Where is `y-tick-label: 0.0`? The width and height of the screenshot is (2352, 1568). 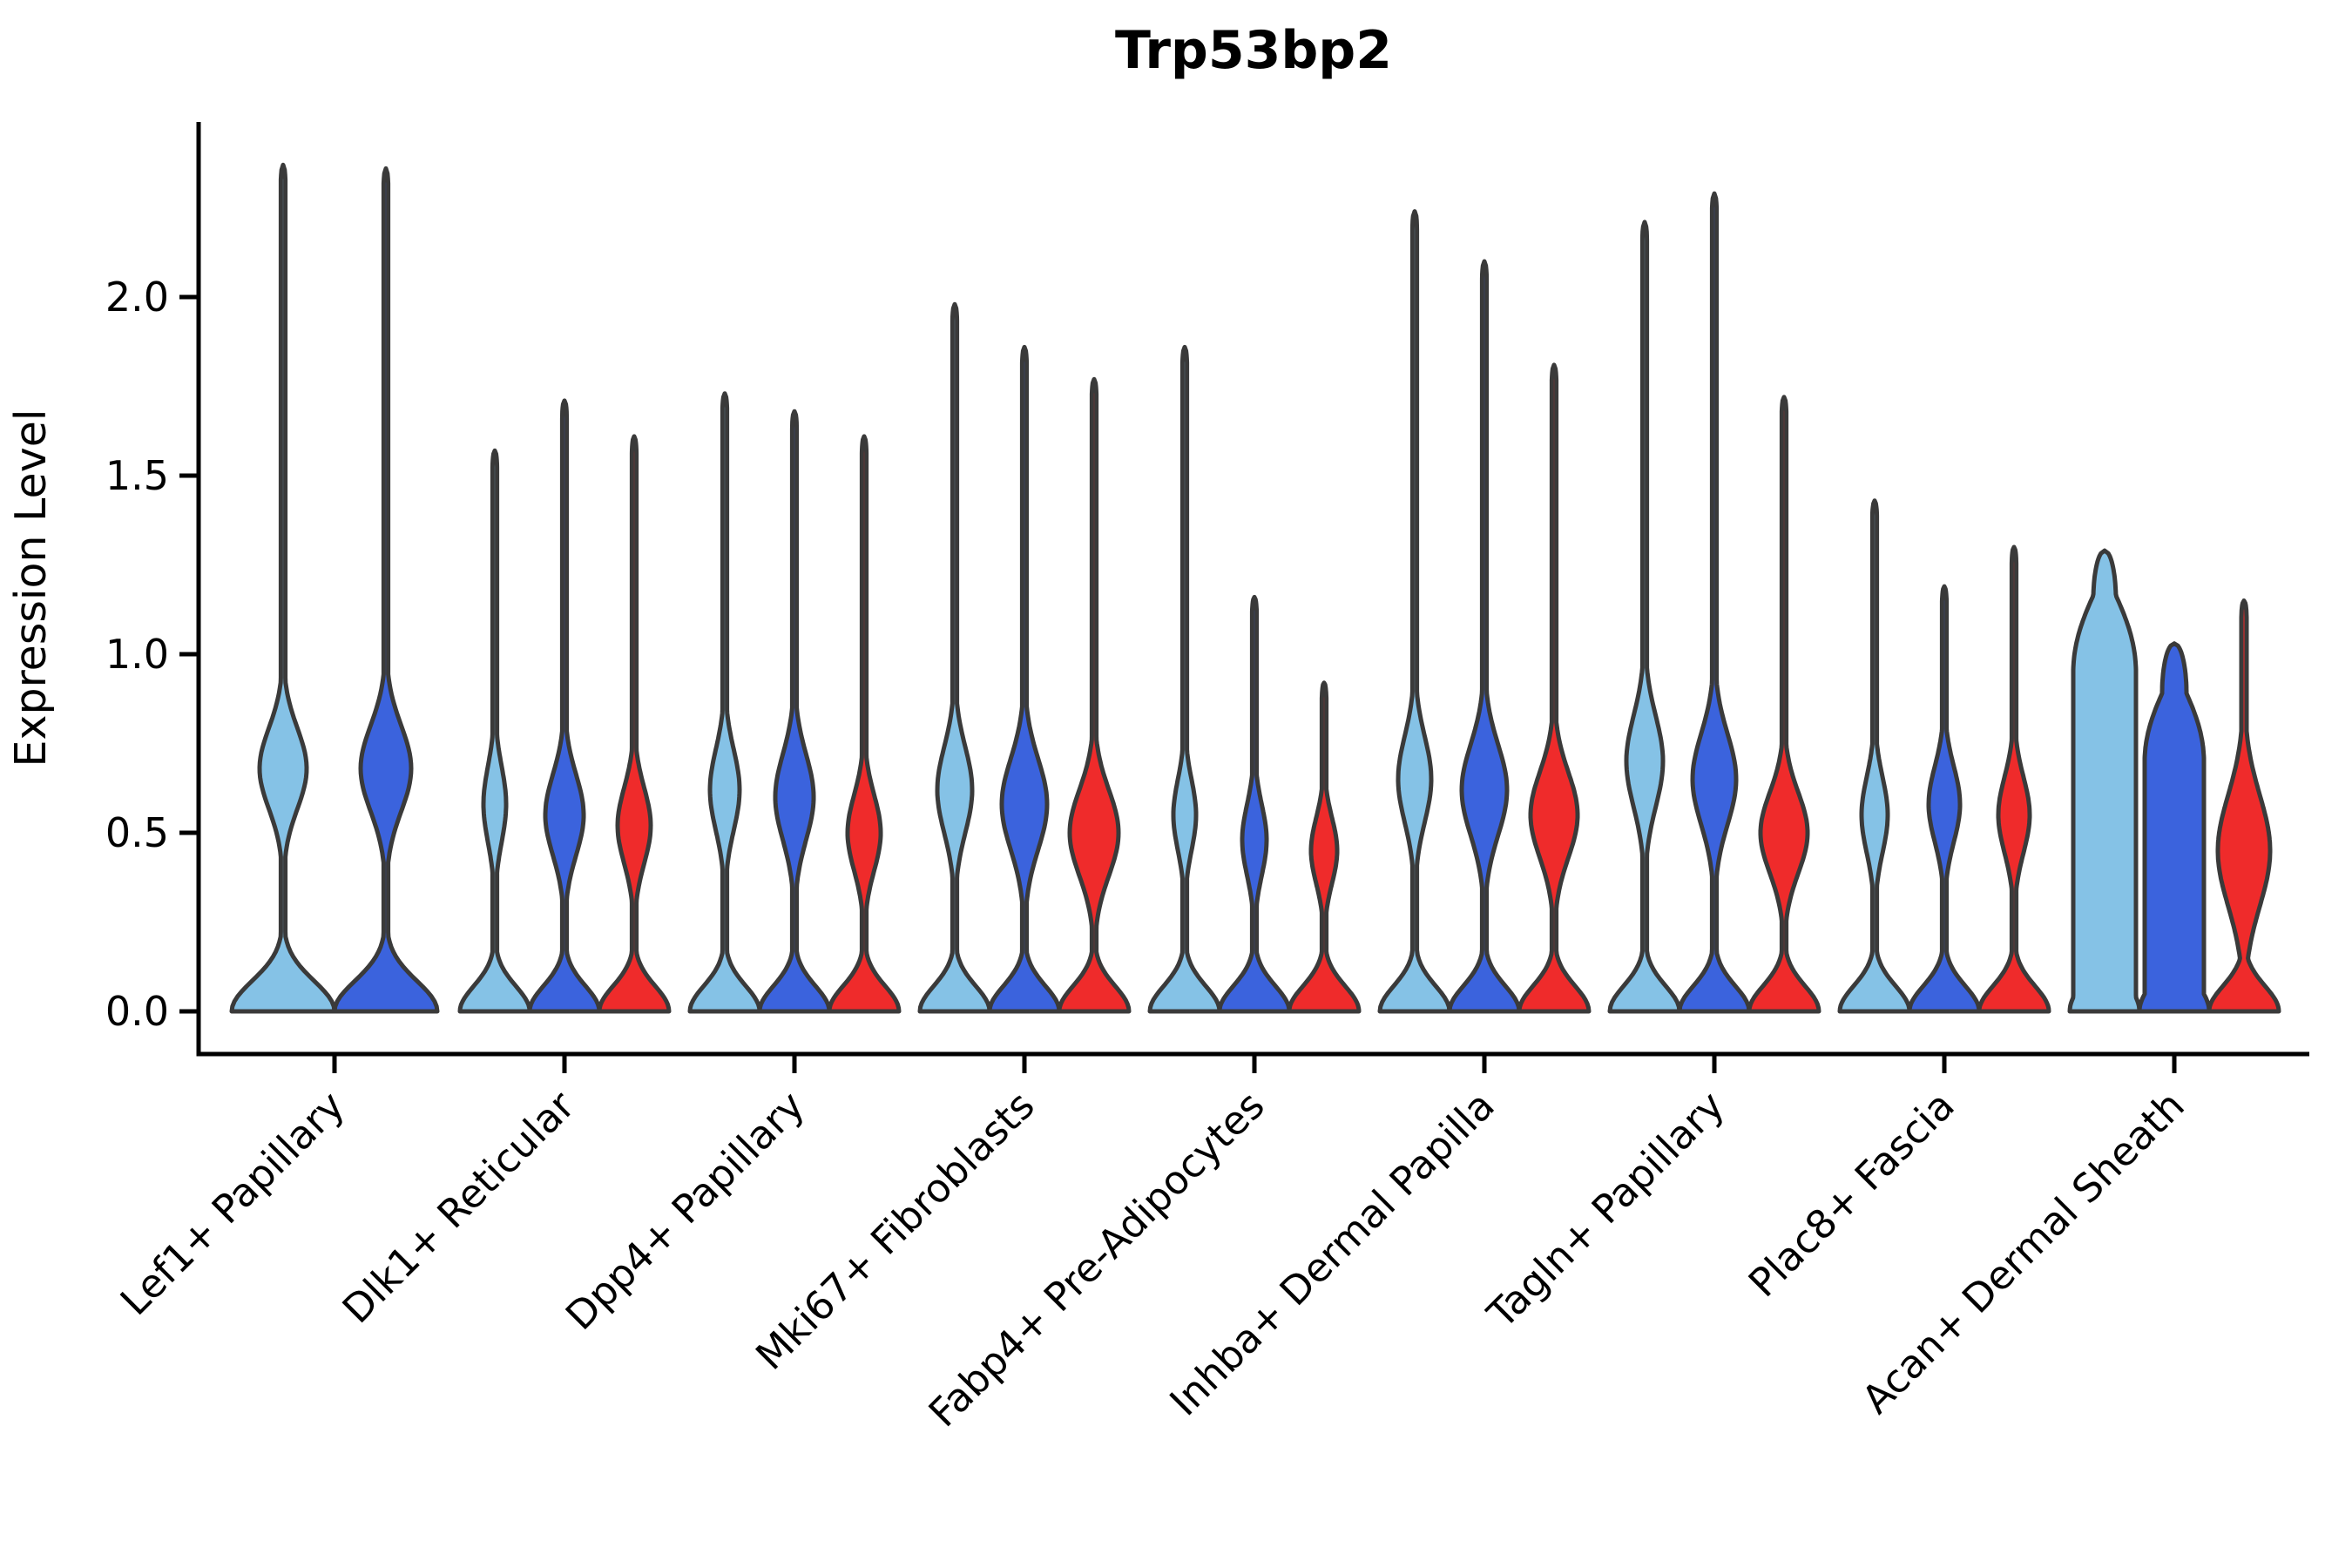
y-tick-label: 0.0 is located at coordinates (137, 1012).